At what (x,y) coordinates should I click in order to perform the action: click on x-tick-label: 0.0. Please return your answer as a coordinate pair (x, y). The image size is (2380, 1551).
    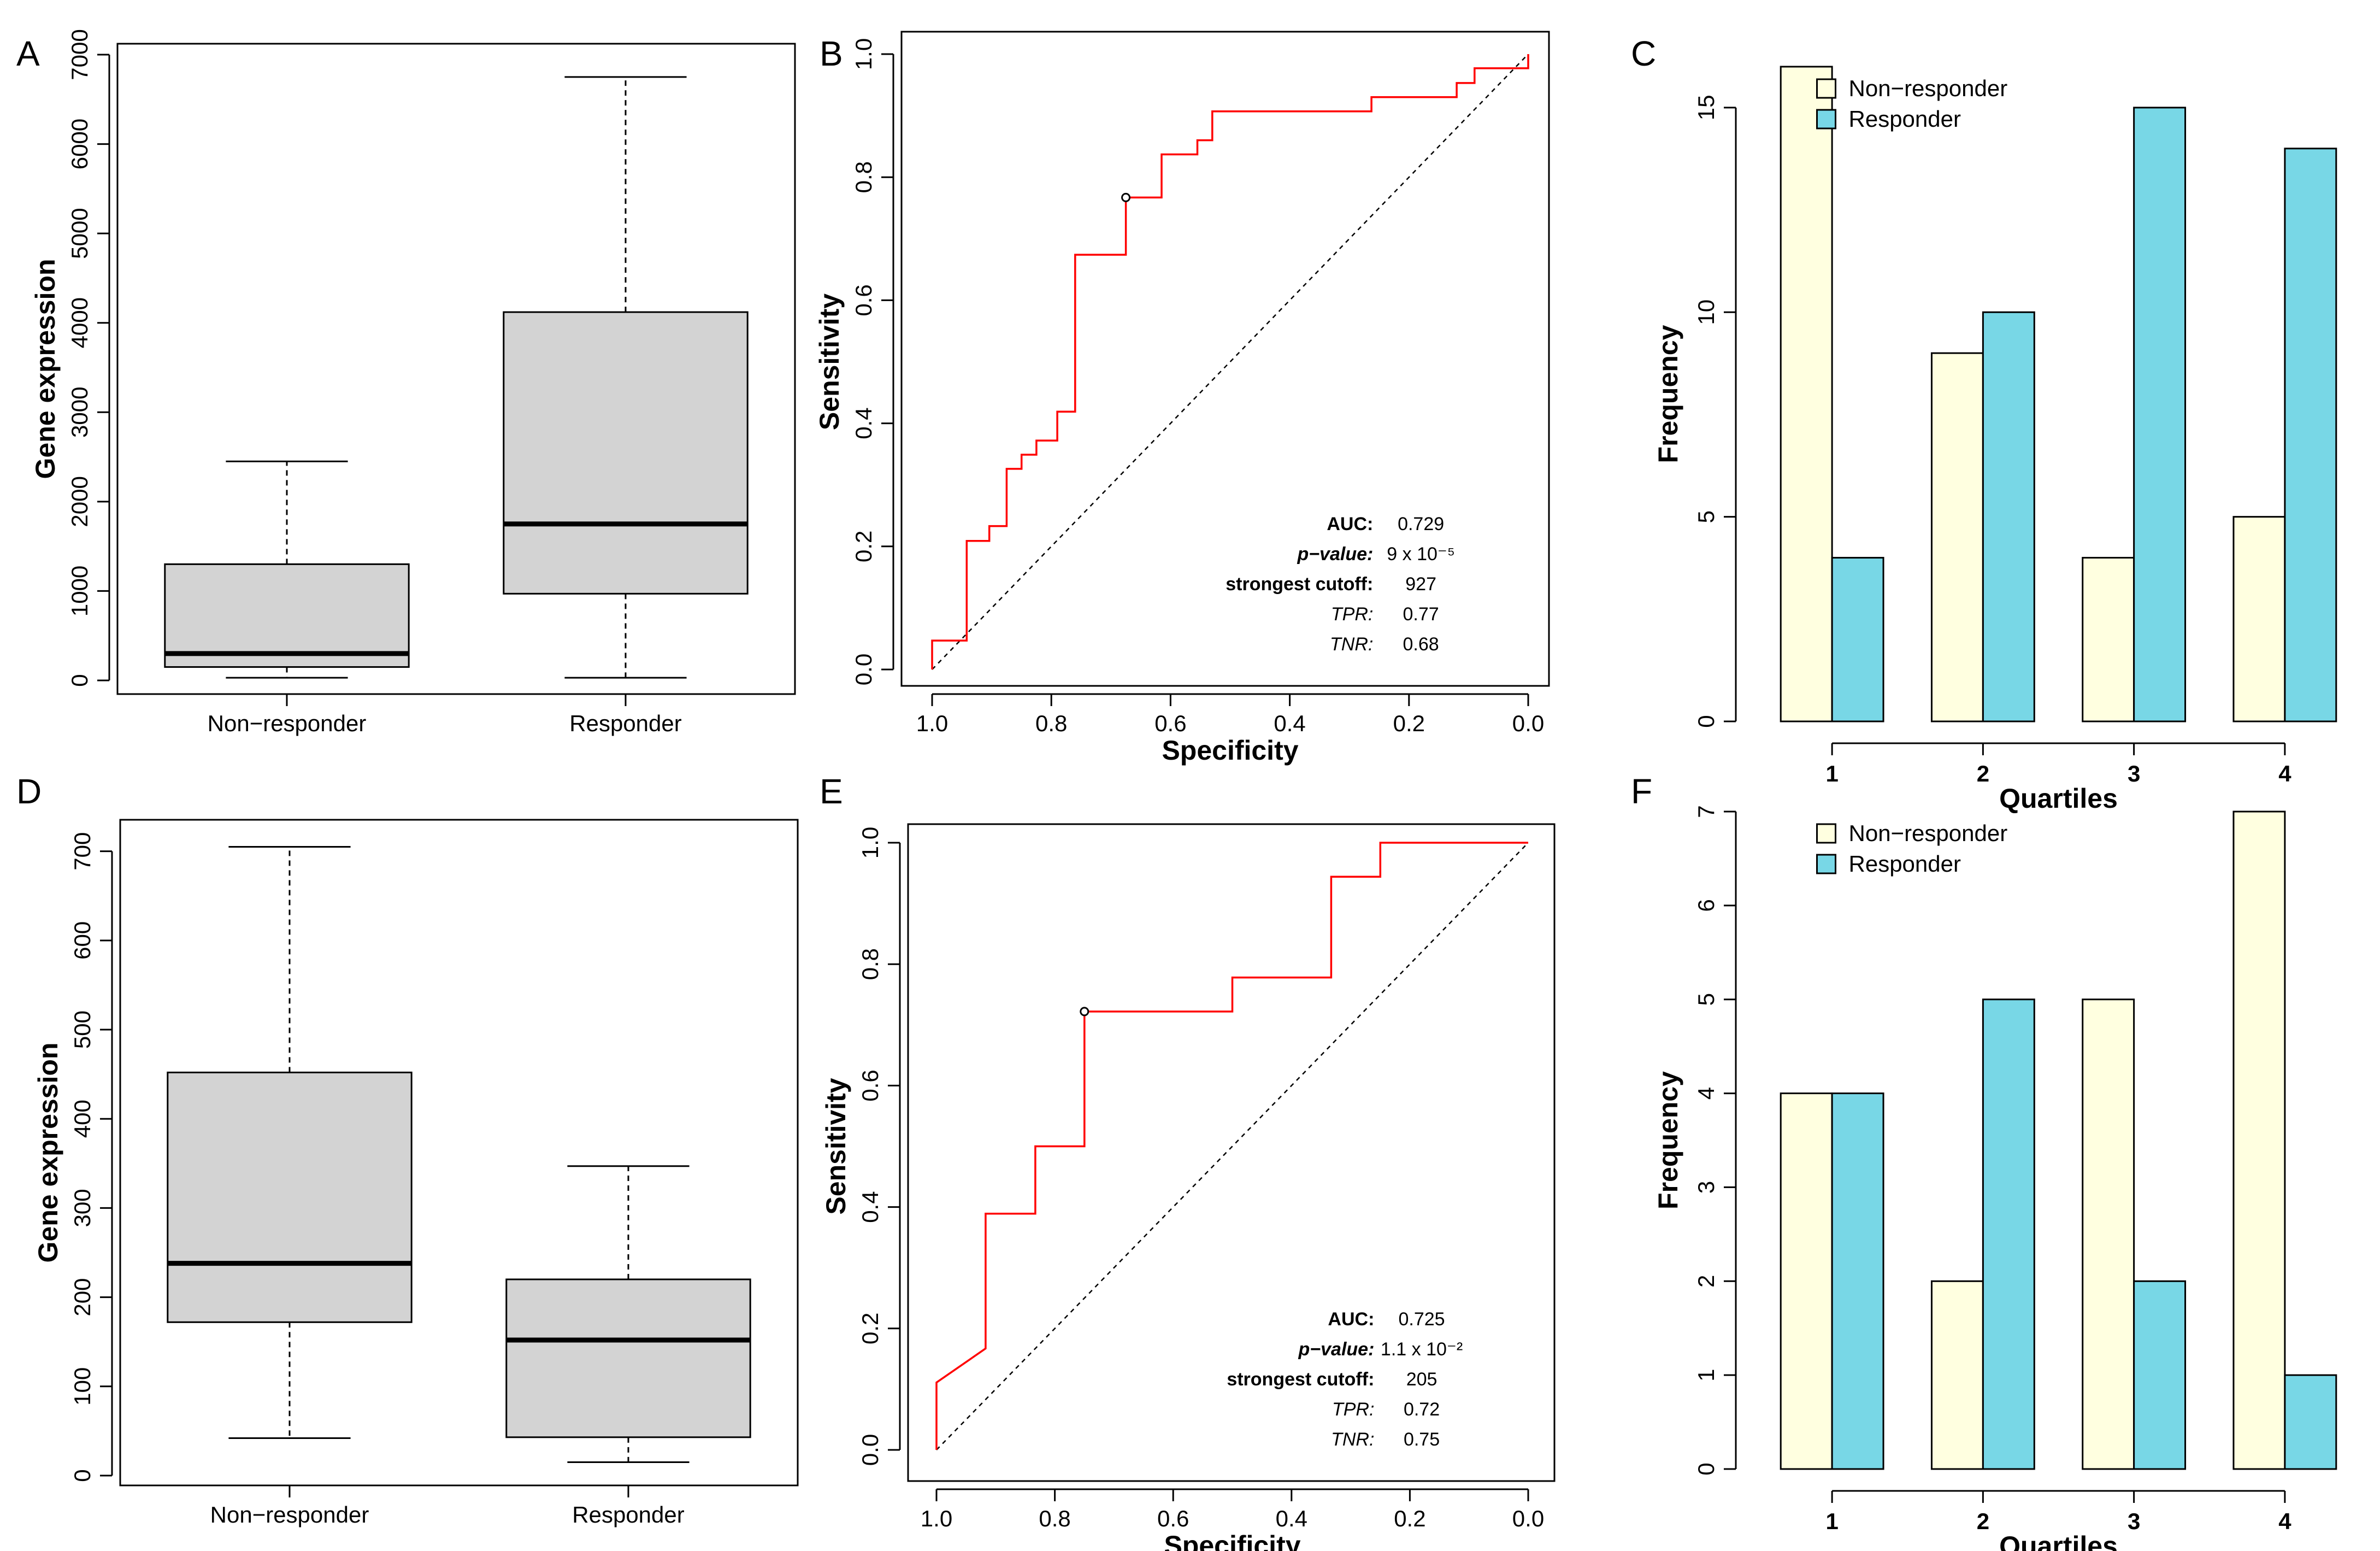
    Looking at the image, I should click on (1528, 723).